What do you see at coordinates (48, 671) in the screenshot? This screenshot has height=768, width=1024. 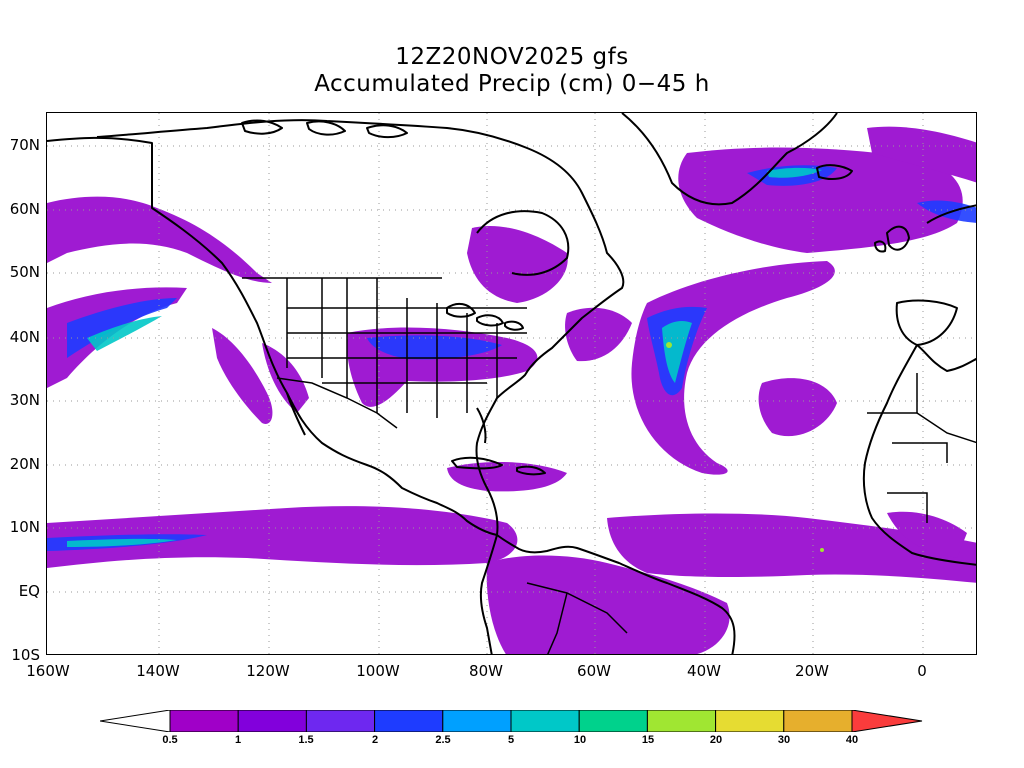 I see `lon-label-160w: 160W` at bounding box center [48, 671].